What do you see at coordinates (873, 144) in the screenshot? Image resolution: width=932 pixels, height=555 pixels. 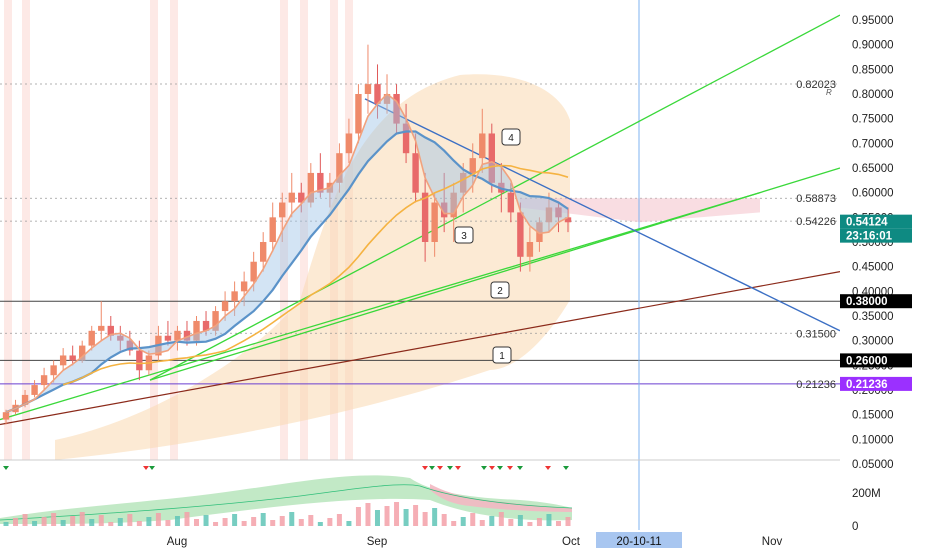 I see `y-tick-label: 0.70000` at bounding box center [873, 144].